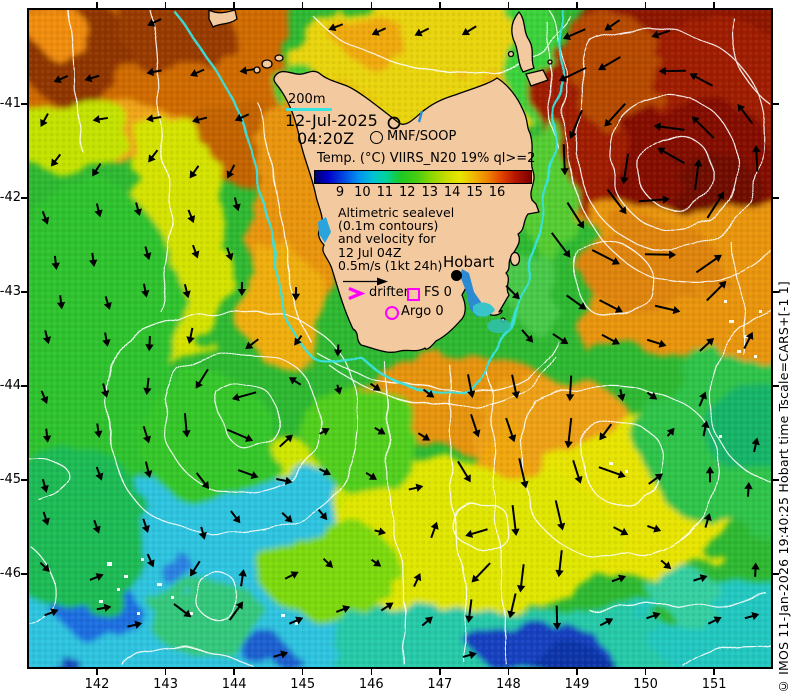 The height and width of the screenshot is (700, 800). I want to click on lon-tick-label: 147, so click(440, 684).